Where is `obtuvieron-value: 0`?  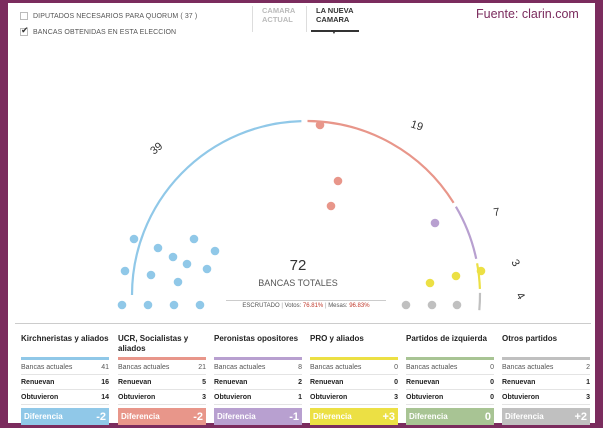
obtuvieron-value: 0 is located at coordinates (492, 397).